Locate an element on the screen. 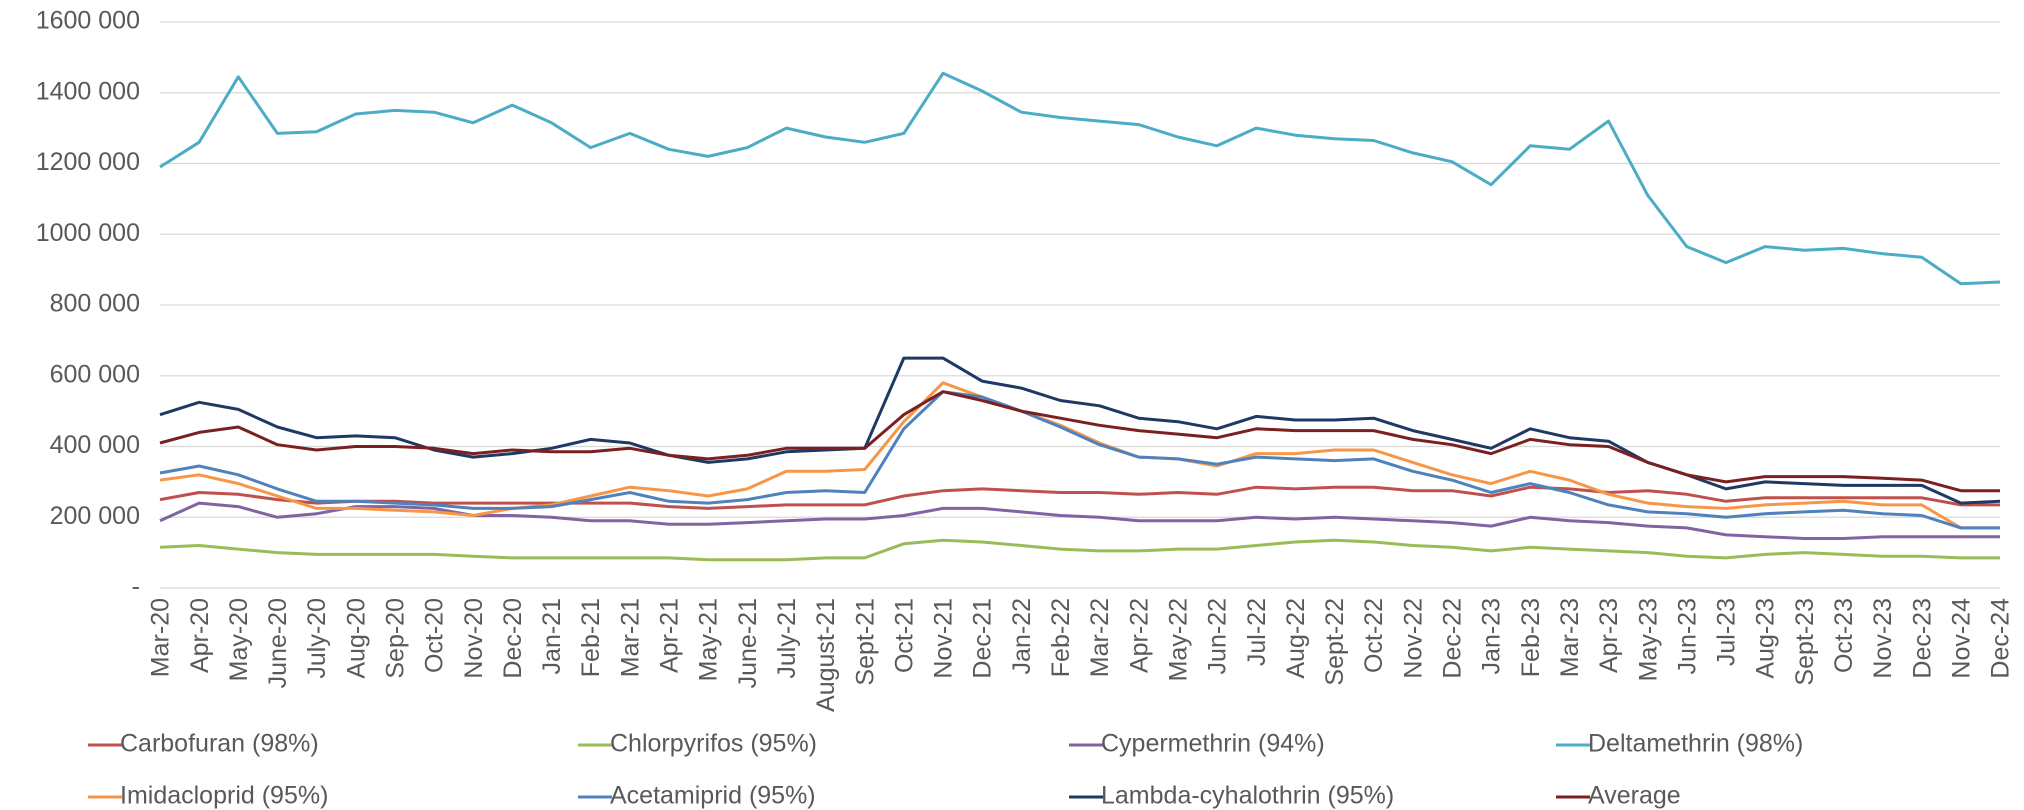 The height and width of the screenshot is (810, 2024). x-tick-label: Mar-20 is located at coordinates (161, 637).